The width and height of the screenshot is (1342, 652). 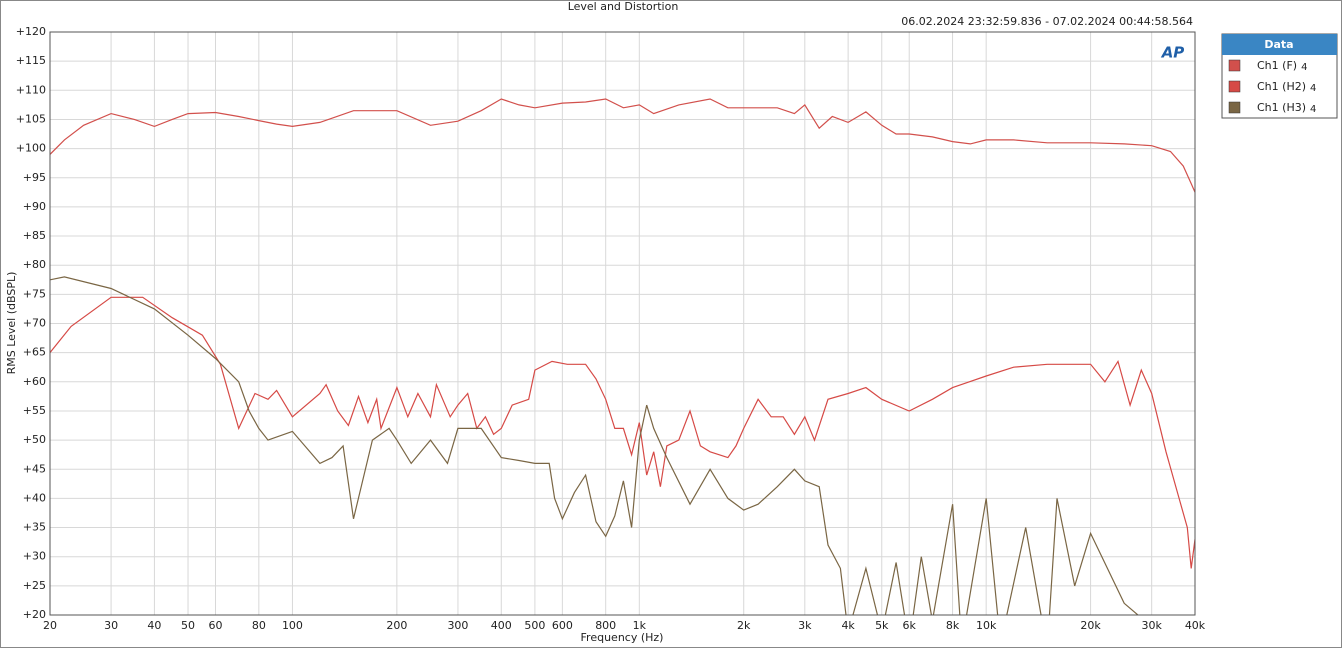 What do you see at coordinates (292, 625) in the screenshot?
I see `x-tick-label: 100` at bounding box center [292, 625].